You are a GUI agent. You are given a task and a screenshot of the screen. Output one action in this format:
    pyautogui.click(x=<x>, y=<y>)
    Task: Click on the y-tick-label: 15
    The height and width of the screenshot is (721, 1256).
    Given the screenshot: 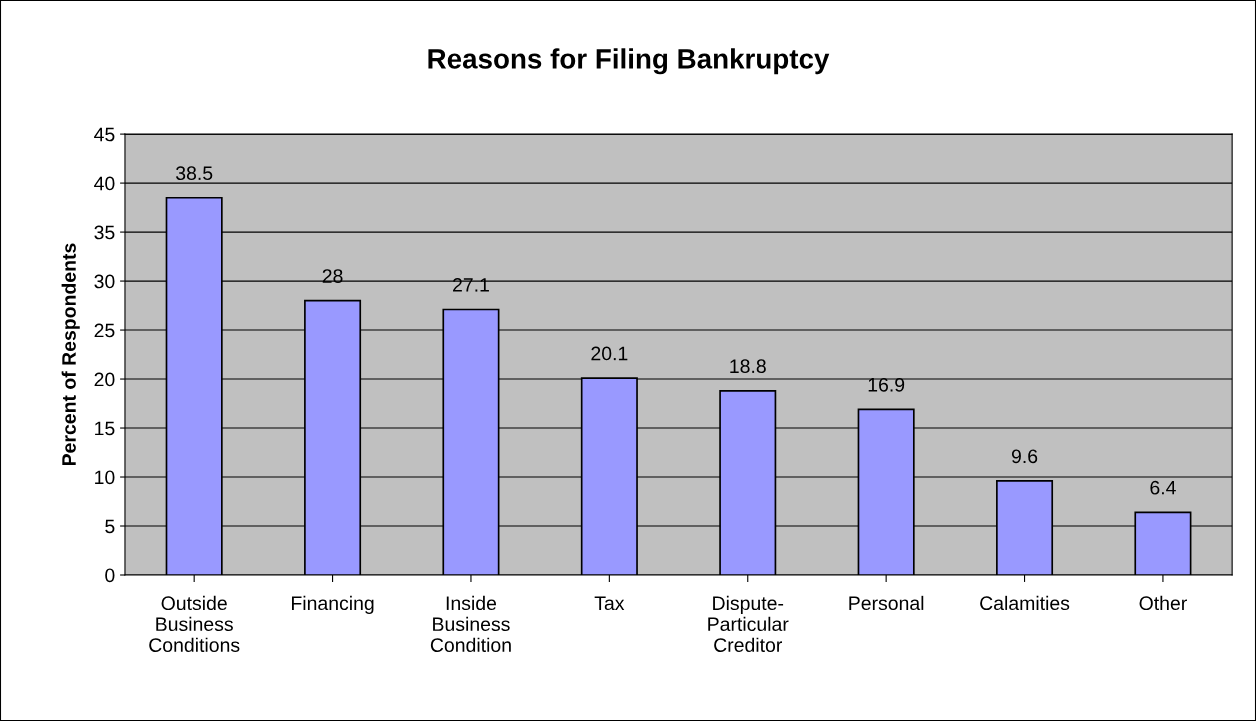 What is the action you would take?
    pyautogui.click(x=105, y=428)
    